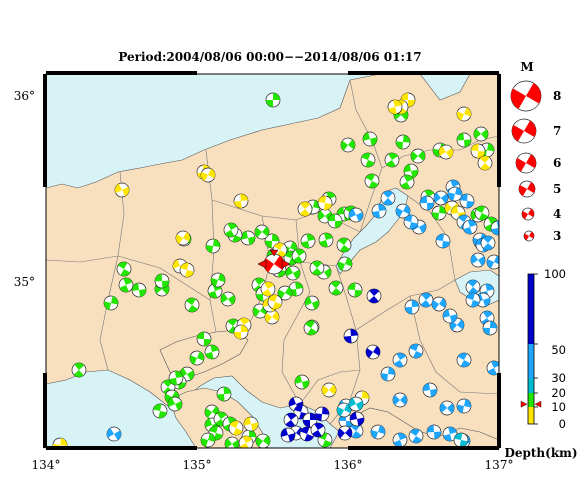 The image size is (580, 500). Describe the element at coordinates (535, 151) in the screenshot. I see `magnitude-legend: M 8 7 6 5 4 3` at that location.